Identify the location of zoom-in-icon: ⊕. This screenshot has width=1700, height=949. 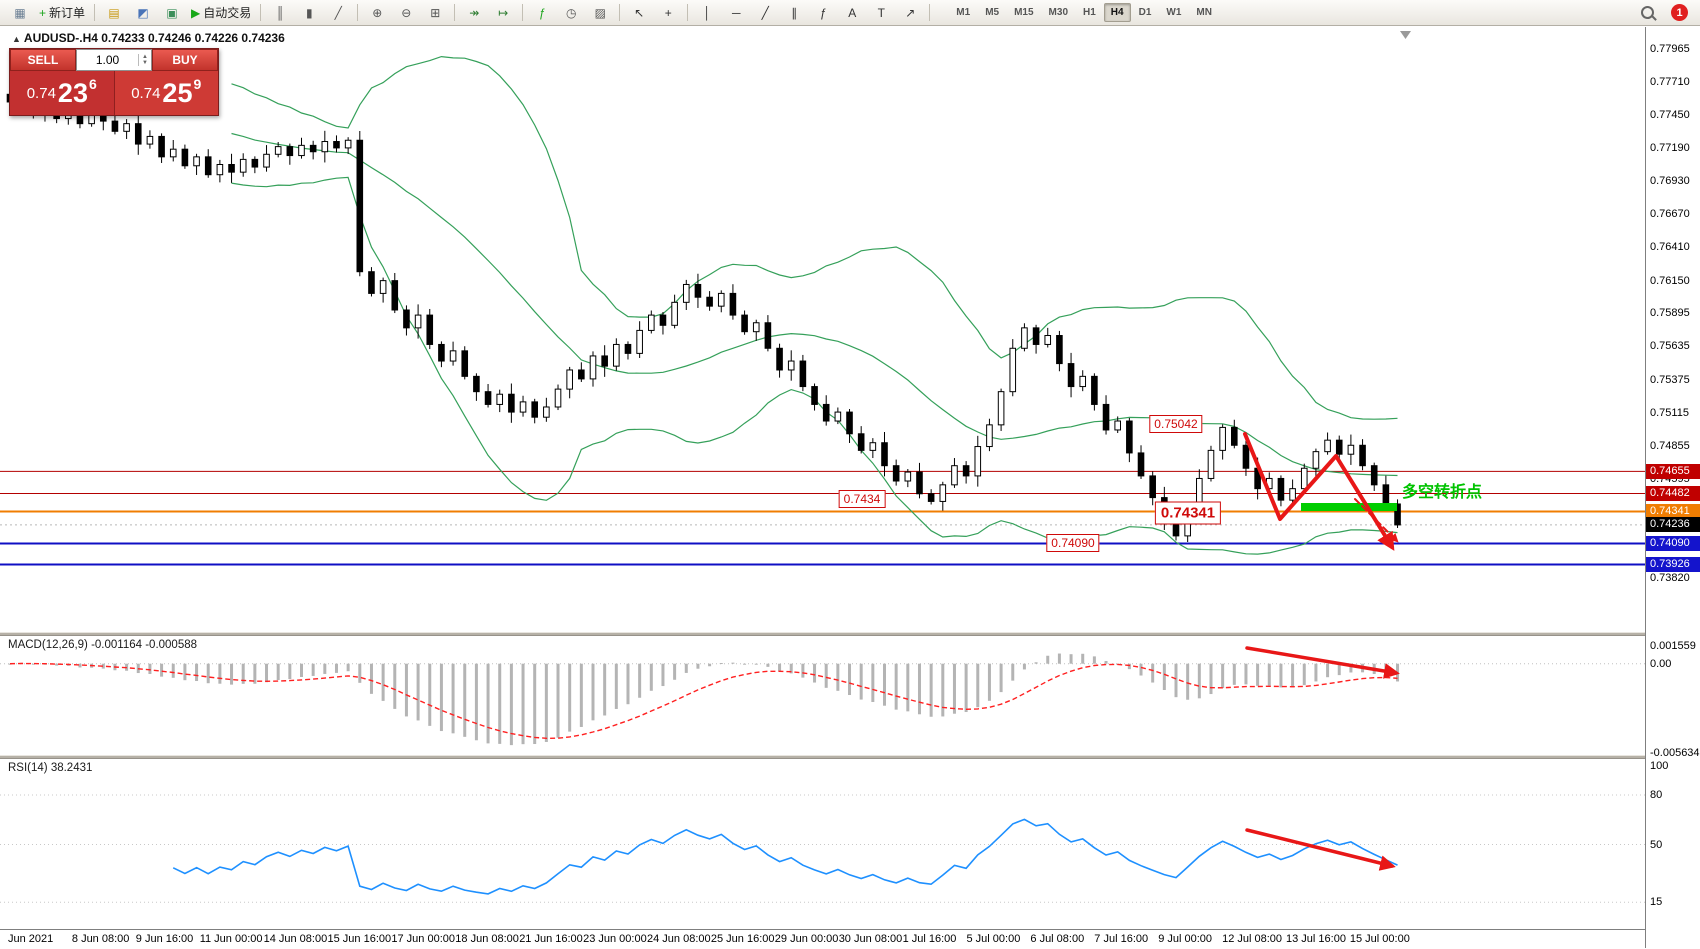
(377, 13).